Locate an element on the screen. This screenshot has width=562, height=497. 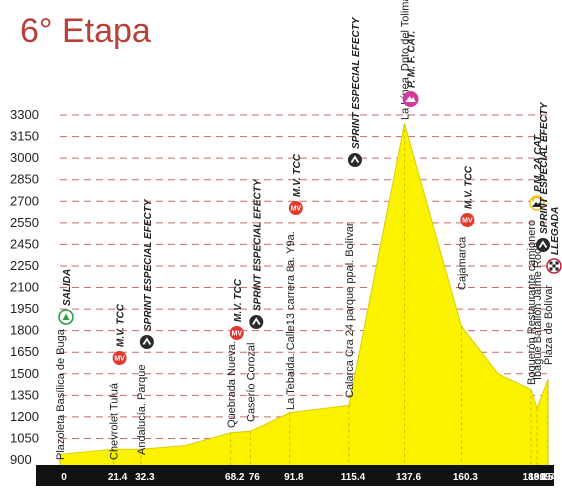
place-label: Boquerón Restaurante camionero is located at coordinates (532, 302).